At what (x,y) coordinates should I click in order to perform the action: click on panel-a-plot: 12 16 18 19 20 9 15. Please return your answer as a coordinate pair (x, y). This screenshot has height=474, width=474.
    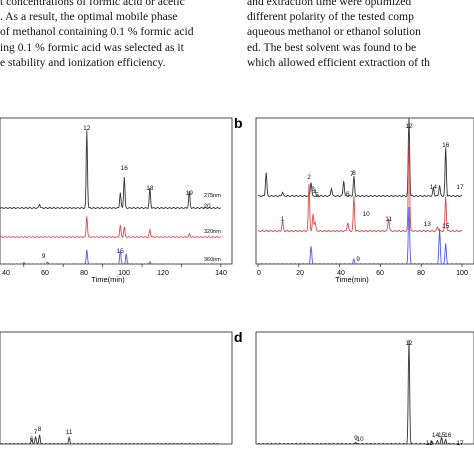
    Looking at the image, I should click on (111, 196).